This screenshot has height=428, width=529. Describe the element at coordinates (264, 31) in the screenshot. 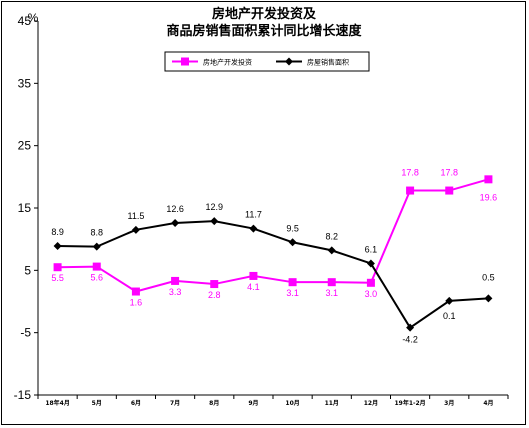

I see `chart-title-line-2: 商品房销售面积累计同比增长速度` at that location.